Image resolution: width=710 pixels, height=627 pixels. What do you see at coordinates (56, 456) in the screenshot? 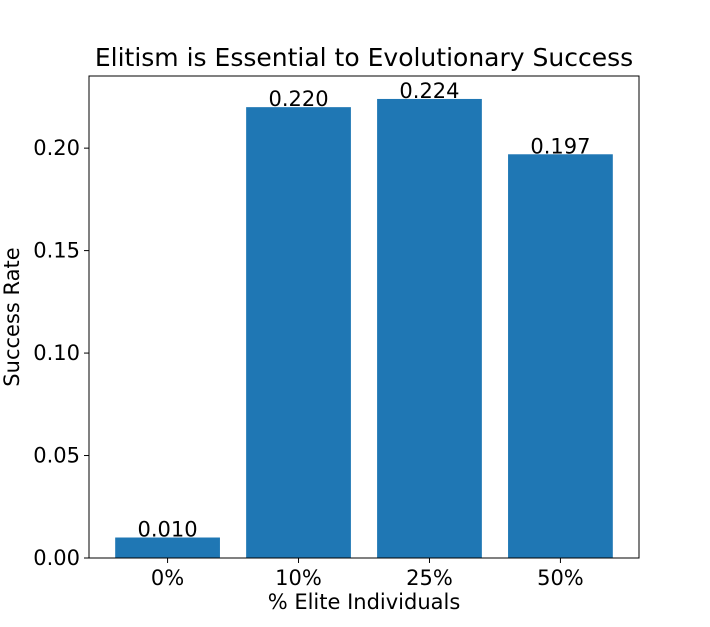
I see `y-tick-label: 0.05` at bounding box center [56, 456].